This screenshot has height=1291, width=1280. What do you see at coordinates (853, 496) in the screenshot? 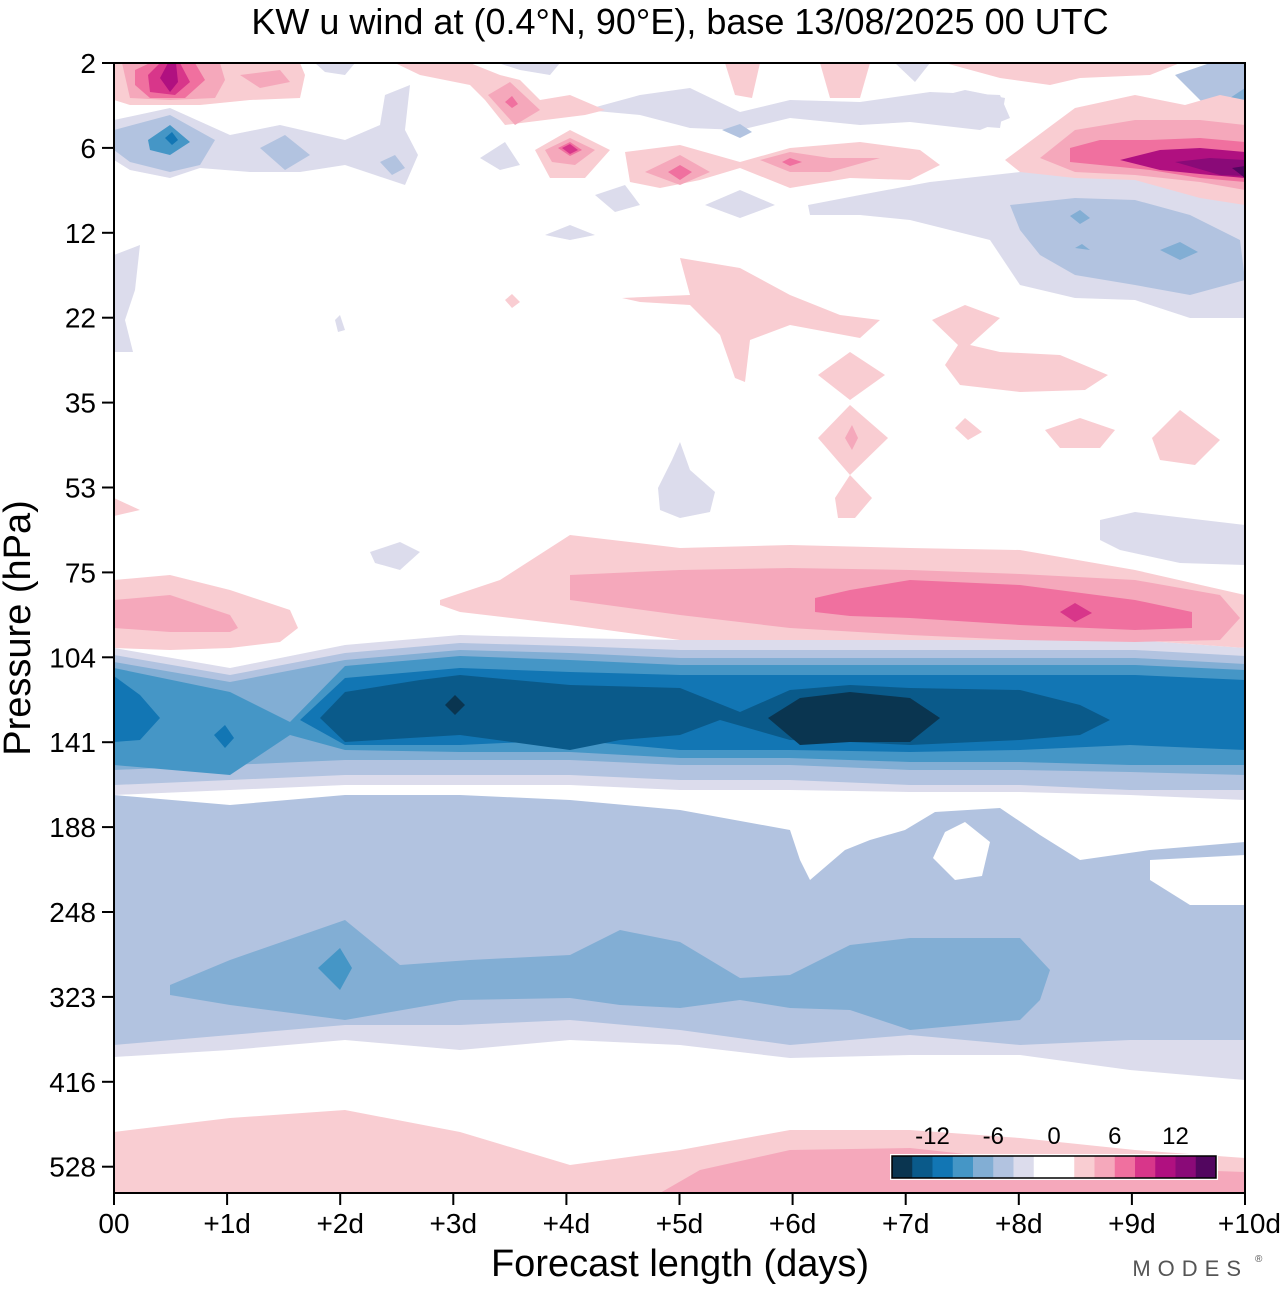
I see `contour-40-pos-2-b` at bounding box center [853, 496].